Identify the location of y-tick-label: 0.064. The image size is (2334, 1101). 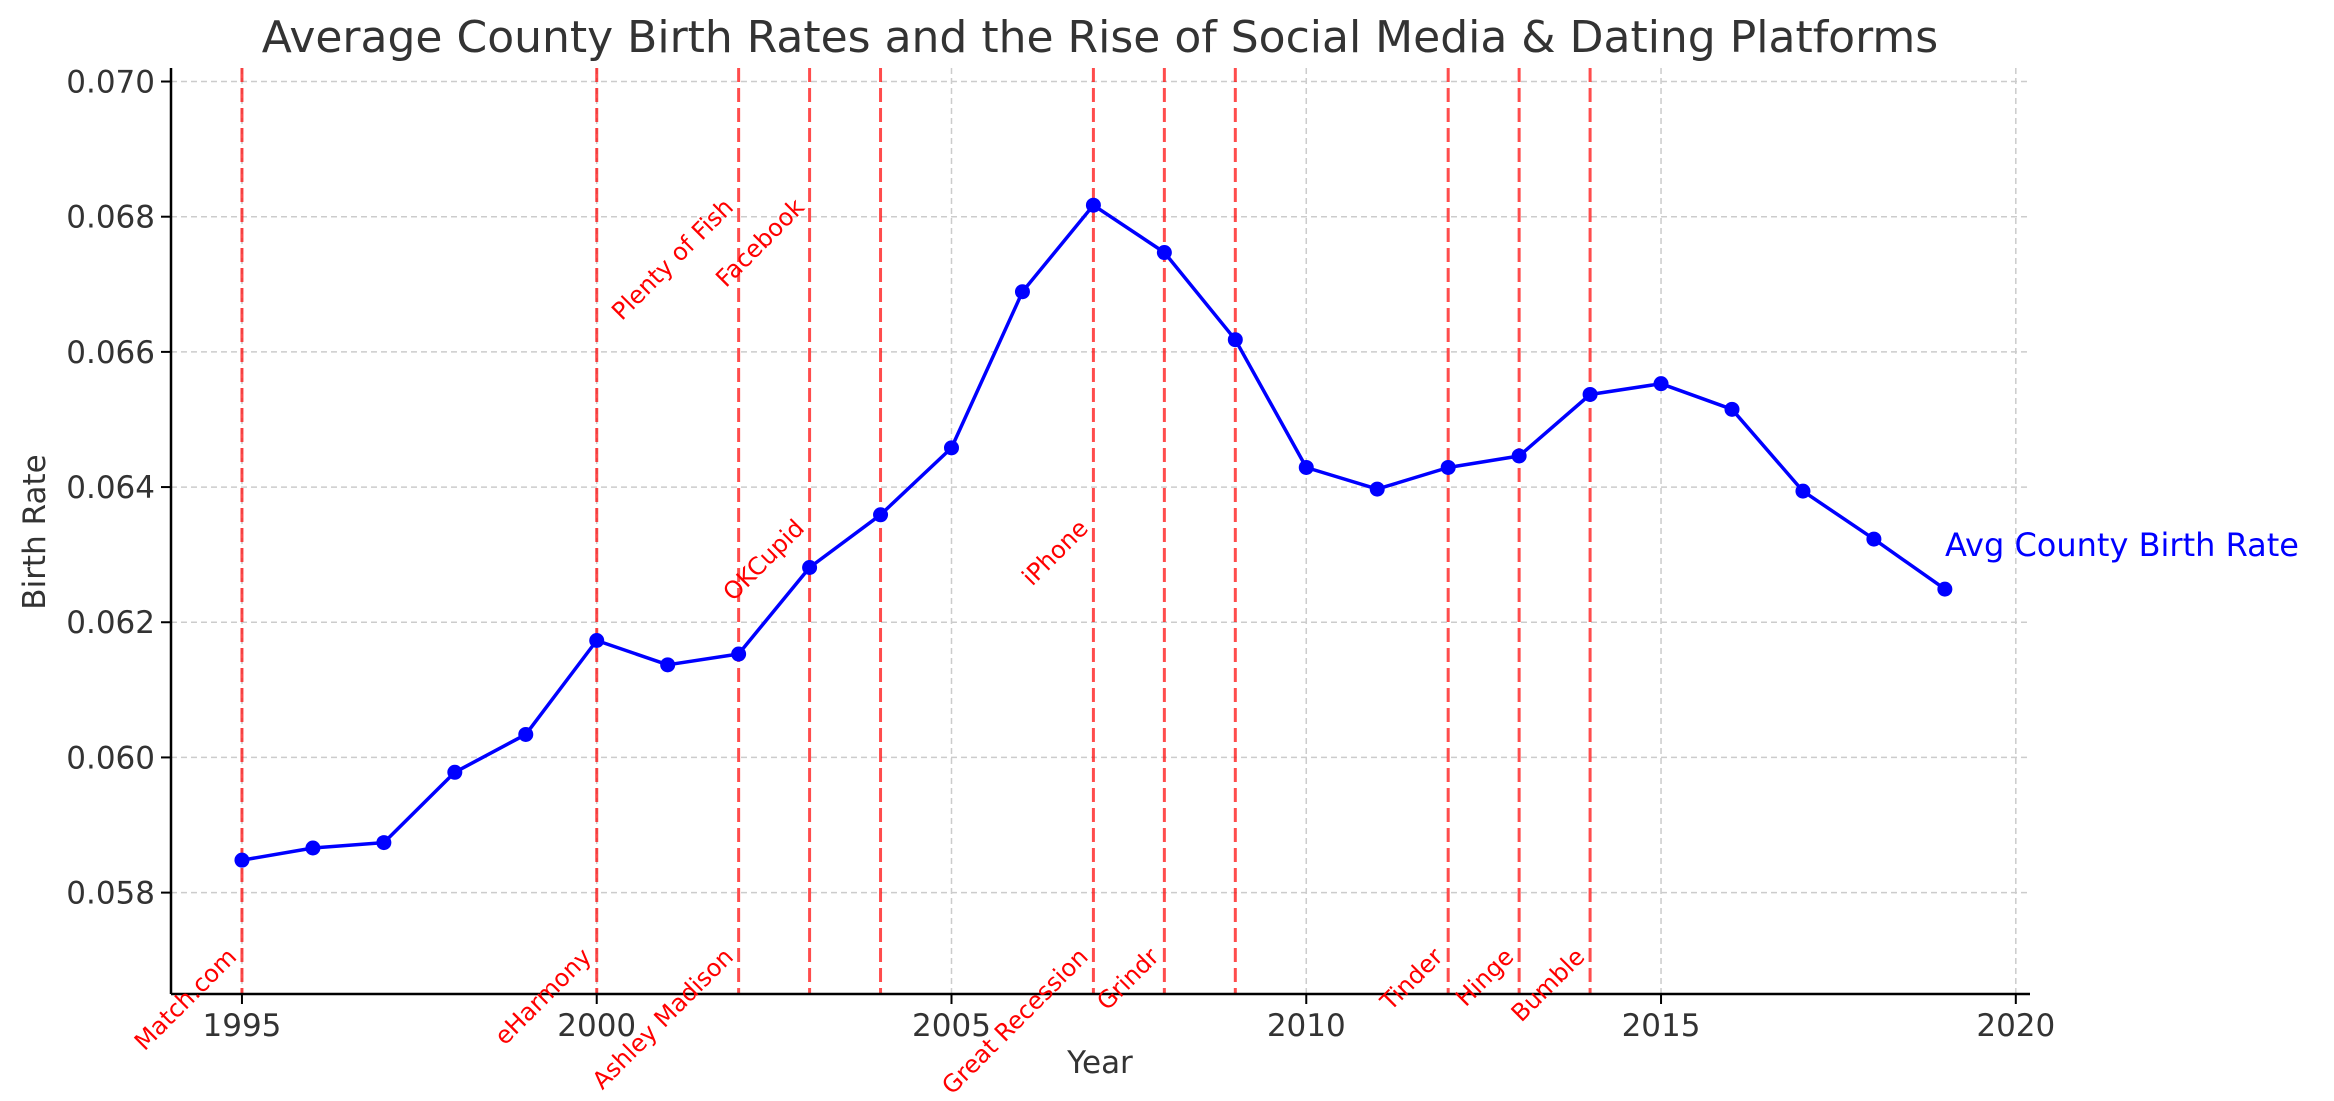
(110, 488).